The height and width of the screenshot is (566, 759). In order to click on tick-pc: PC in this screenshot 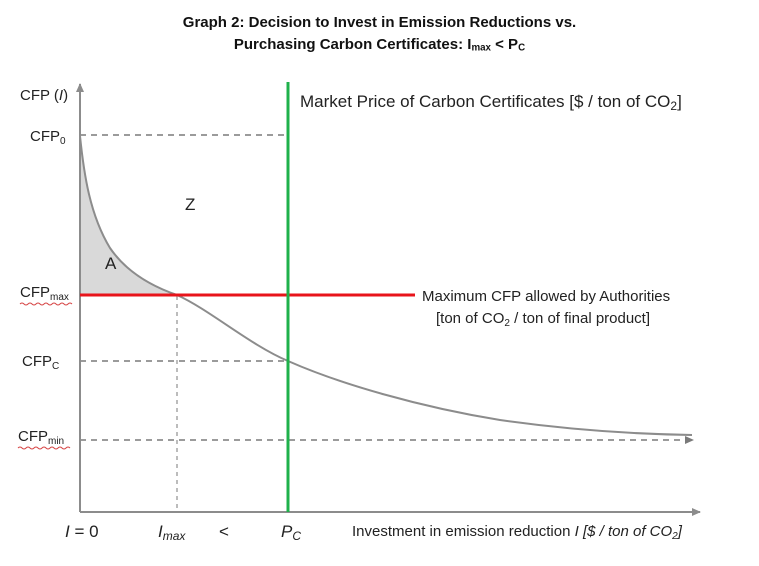, I will do `click(291, 532)`.